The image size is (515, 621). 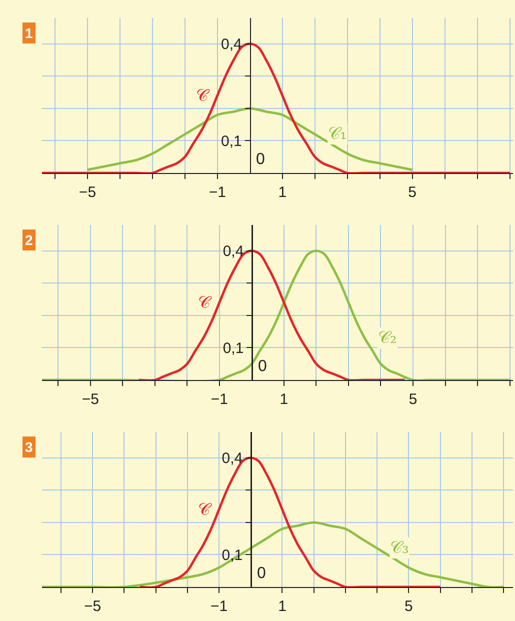 What do you see at coordinates (387, 338) in the screenshot?
I see `series-label: 𝒞₂` at bounding box center [387, 338].